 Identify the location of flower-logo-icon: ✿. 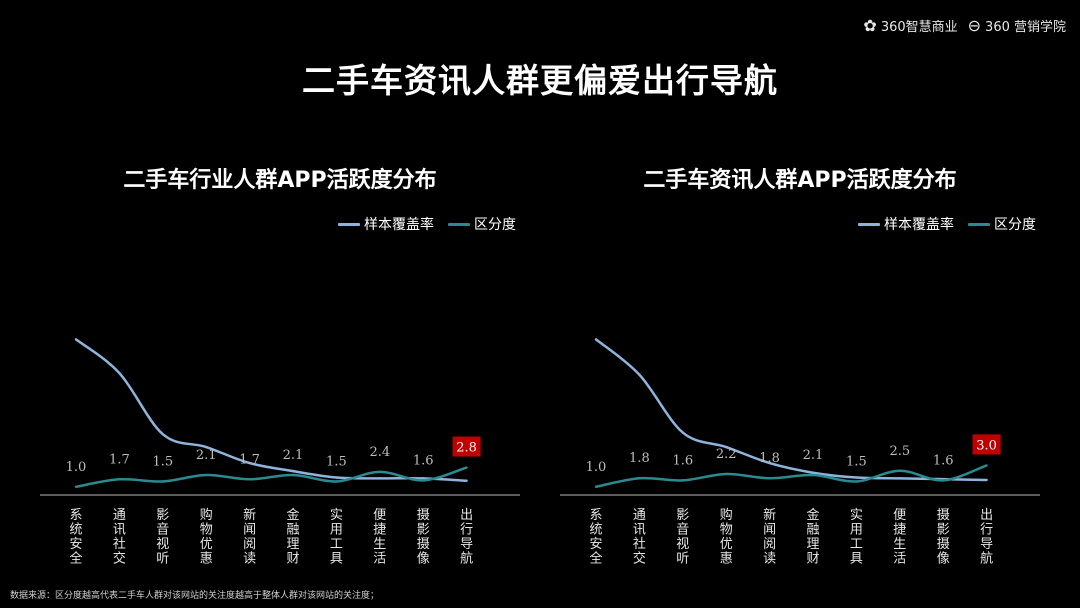
(870, 25).